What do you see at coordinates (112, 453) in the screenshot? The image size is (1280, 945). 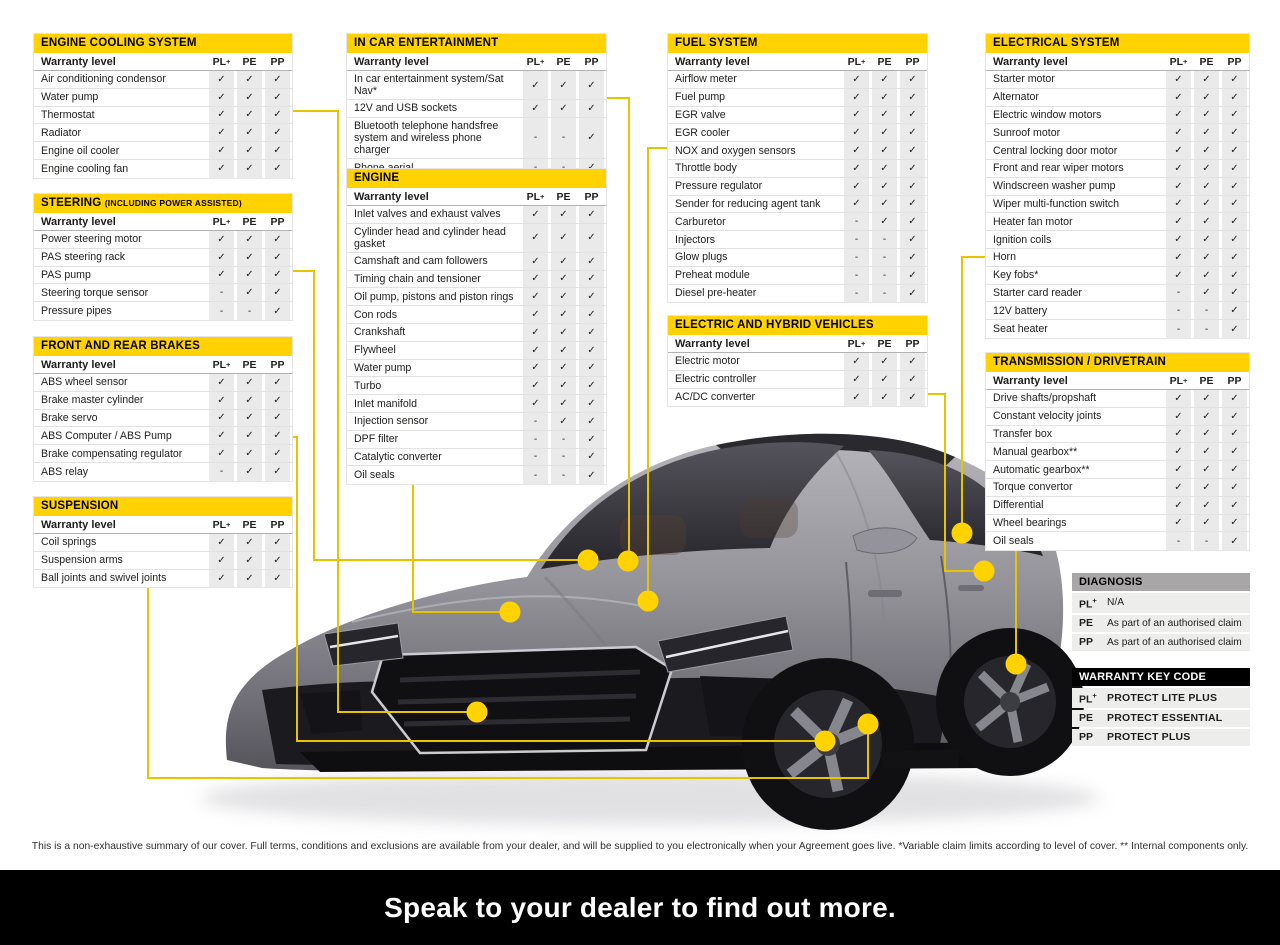 I see `component-label: Brake compensating regulator` at bounding box center [112, 453].